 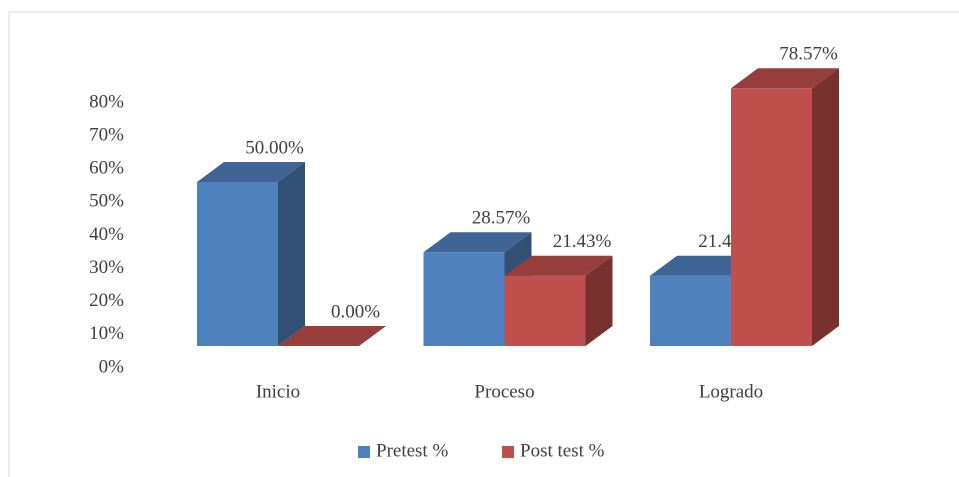 What do you see at coordinates (106, 267) in the screenshot?
I see `y-tick-label: 30%` at bounding box center [106, 267].